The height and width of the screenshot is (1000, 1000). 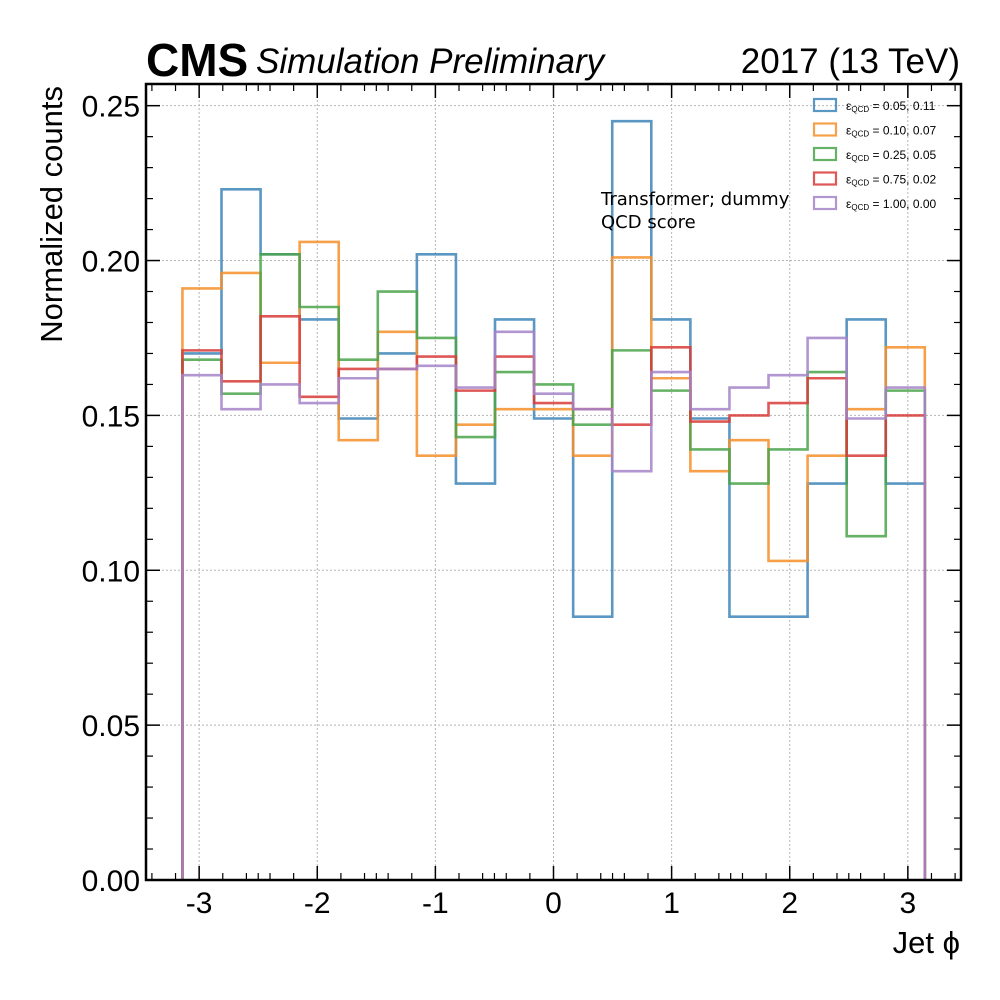 What do you see at coordinates (197, 60) in the screenshot?
I see `experiment-label: CMS` at bounding box center [197, 60].